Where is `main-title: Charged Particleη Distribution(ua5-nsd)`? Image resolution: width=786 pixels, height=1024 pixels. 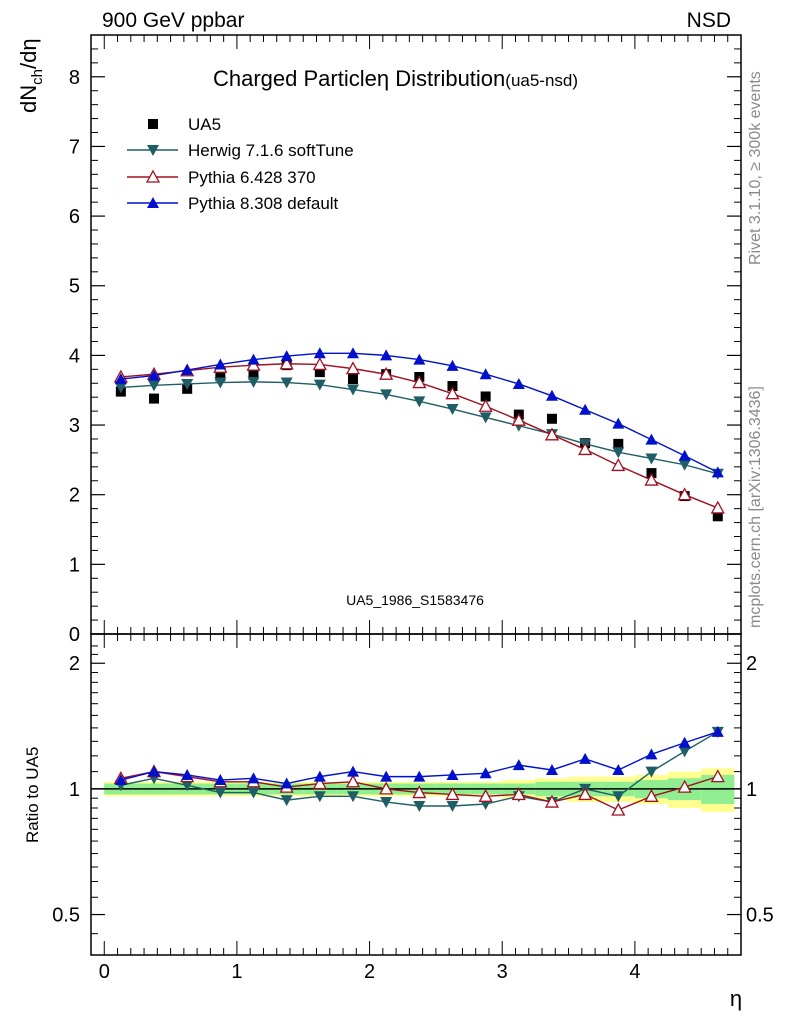 main-title: Charged Particleη Distribution(ua5-nsd) is located at coordinates (395, 78).